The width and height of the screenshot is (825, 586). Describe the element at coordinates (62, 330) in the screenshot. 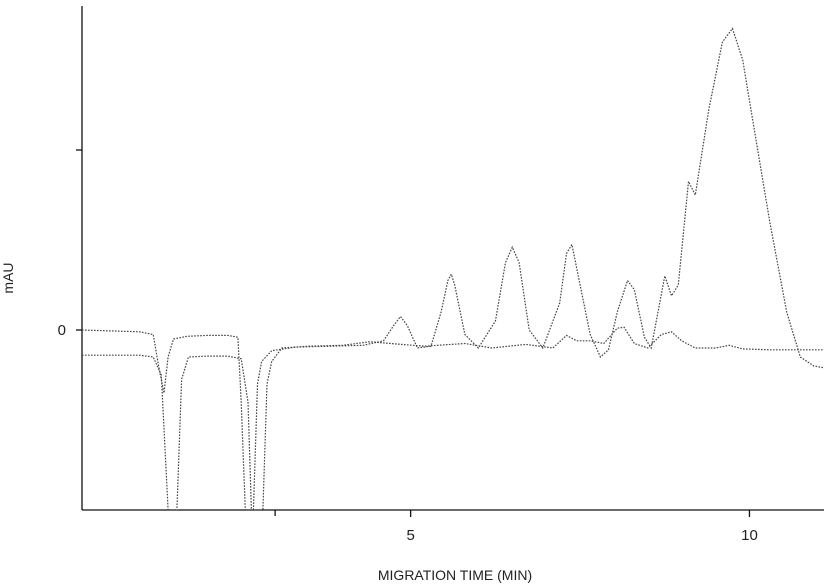

I see `y-tick-label: 0` at that location.